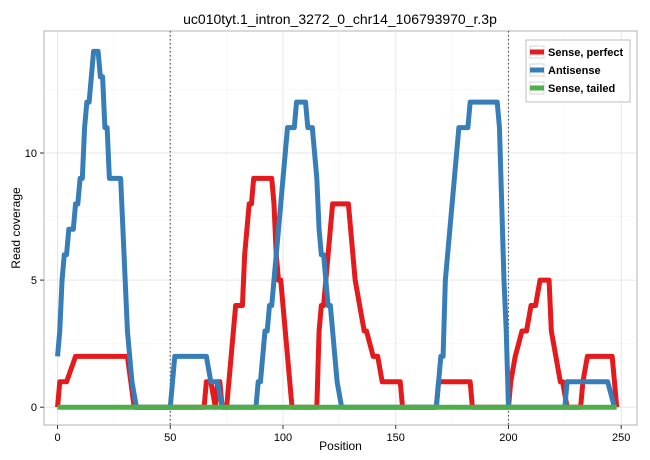  I want to click on x-tick-label: 250, so click(621, 438).